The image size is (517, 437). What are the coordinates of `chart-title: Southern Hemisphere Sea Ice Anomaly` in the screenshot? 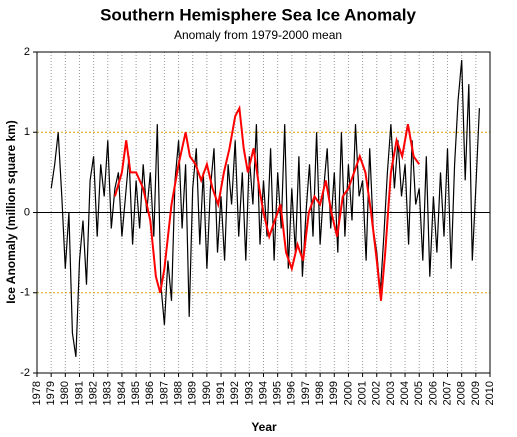 It's located at (258, 14).